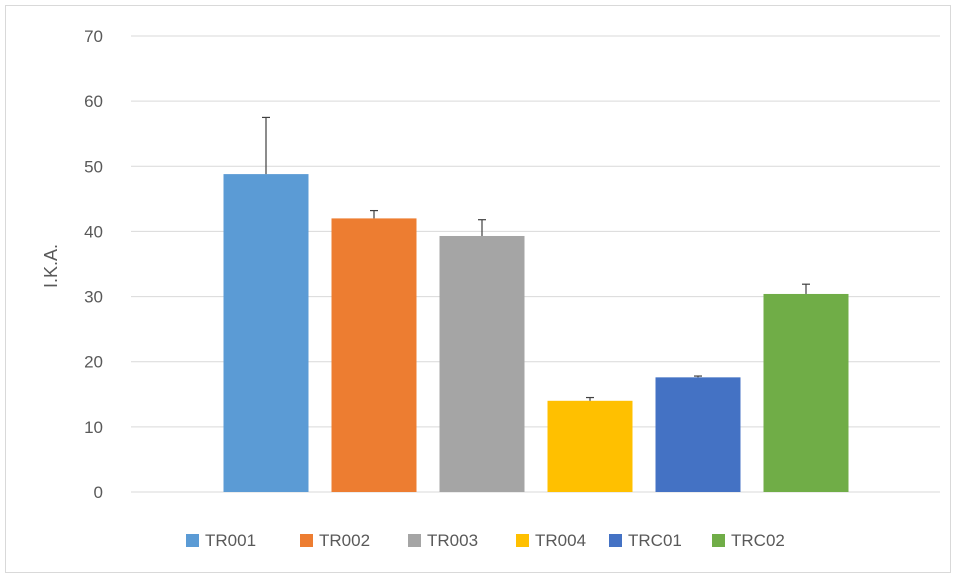 This screenshot has width=958, height=578. I want to click on legend-label-tr001: TR001, so click(230, 540).